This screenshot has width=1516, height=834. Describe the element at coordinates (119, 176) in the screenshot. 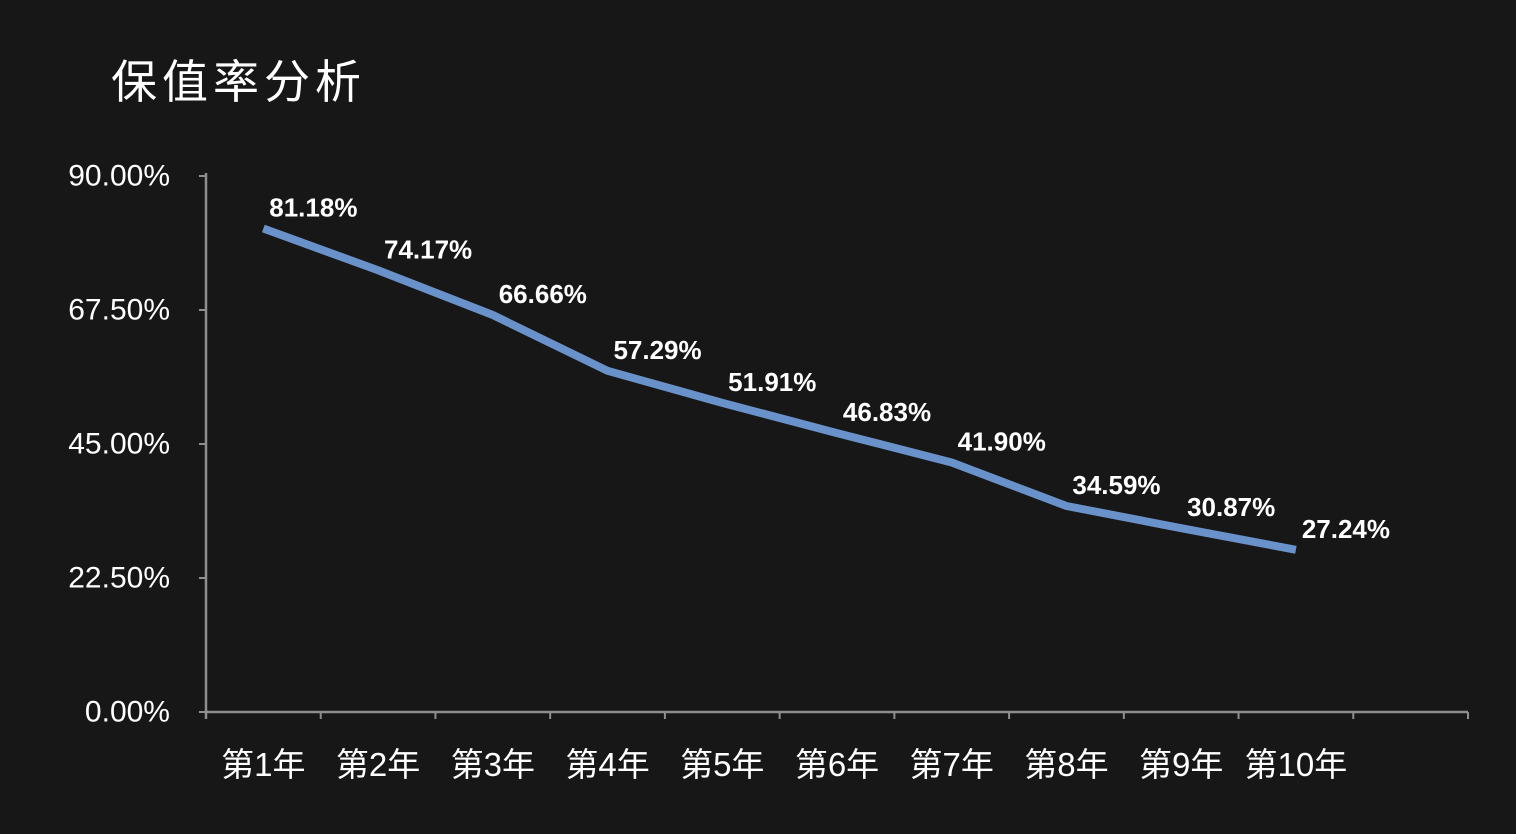

I see `y-axis-tick-label: 90.00%` at that location.